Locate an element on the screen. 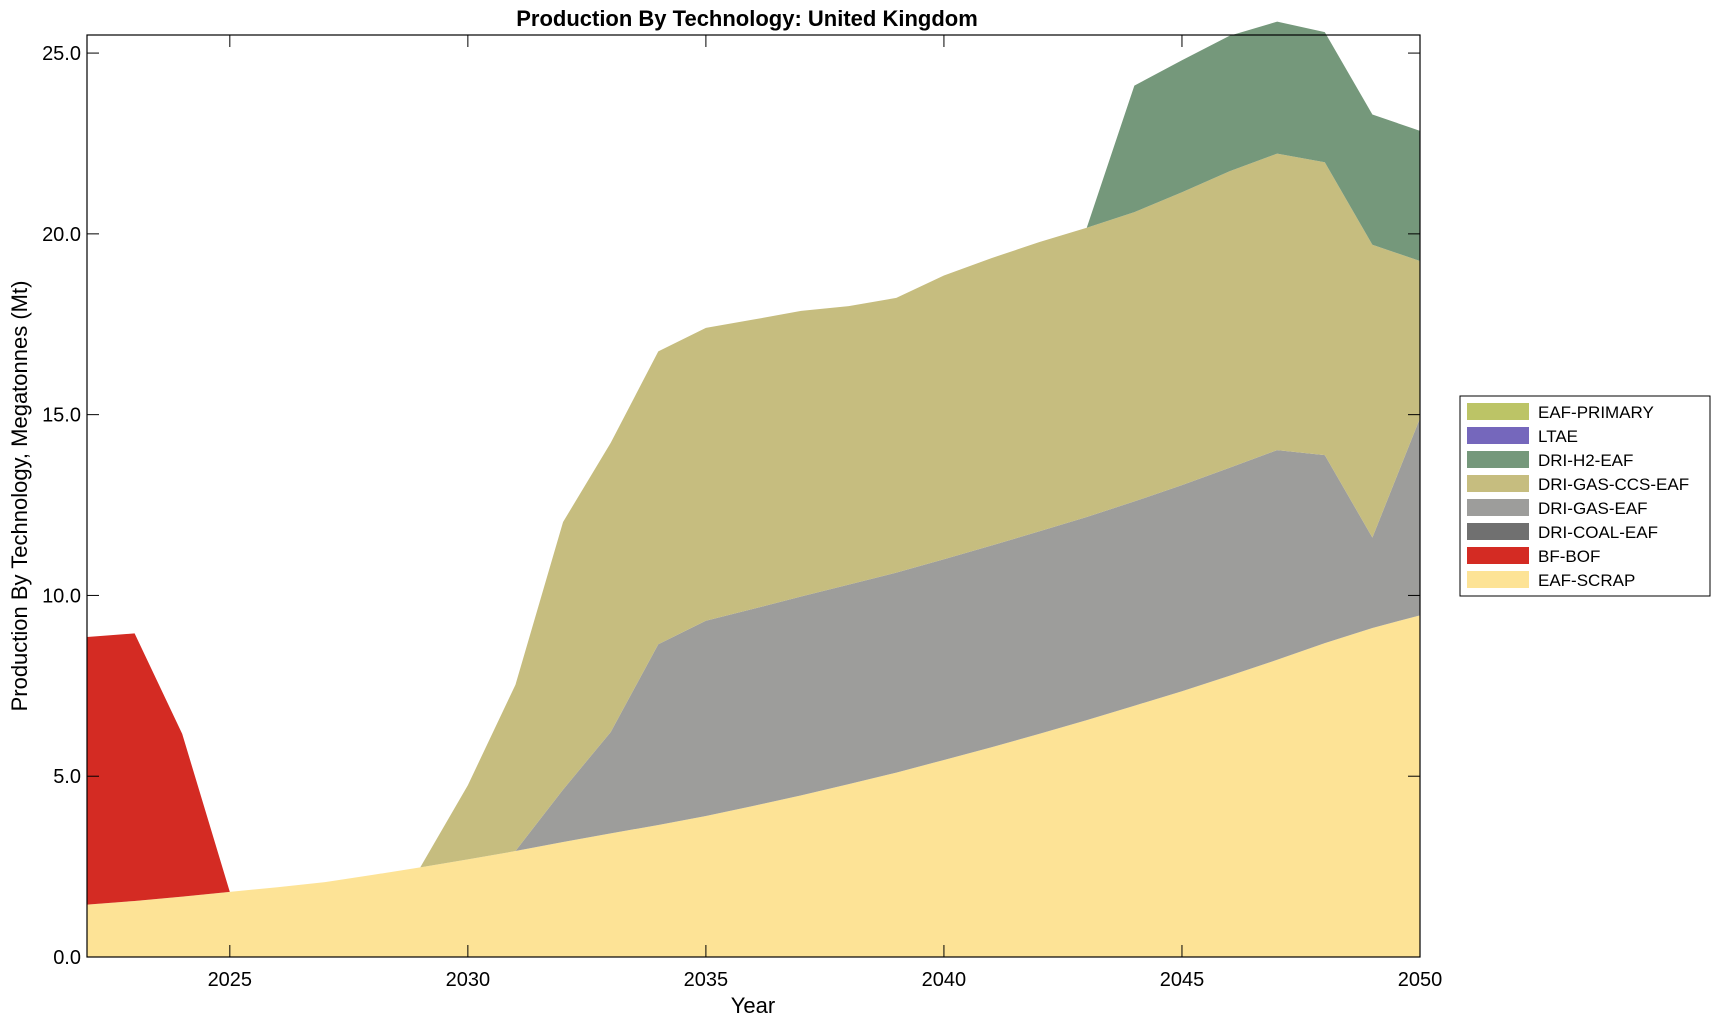 The width and height of the screenshot is (1715, 1020). legend-swatch-dri-gas-ccs-eaf is located at coordinates (1498, 483).